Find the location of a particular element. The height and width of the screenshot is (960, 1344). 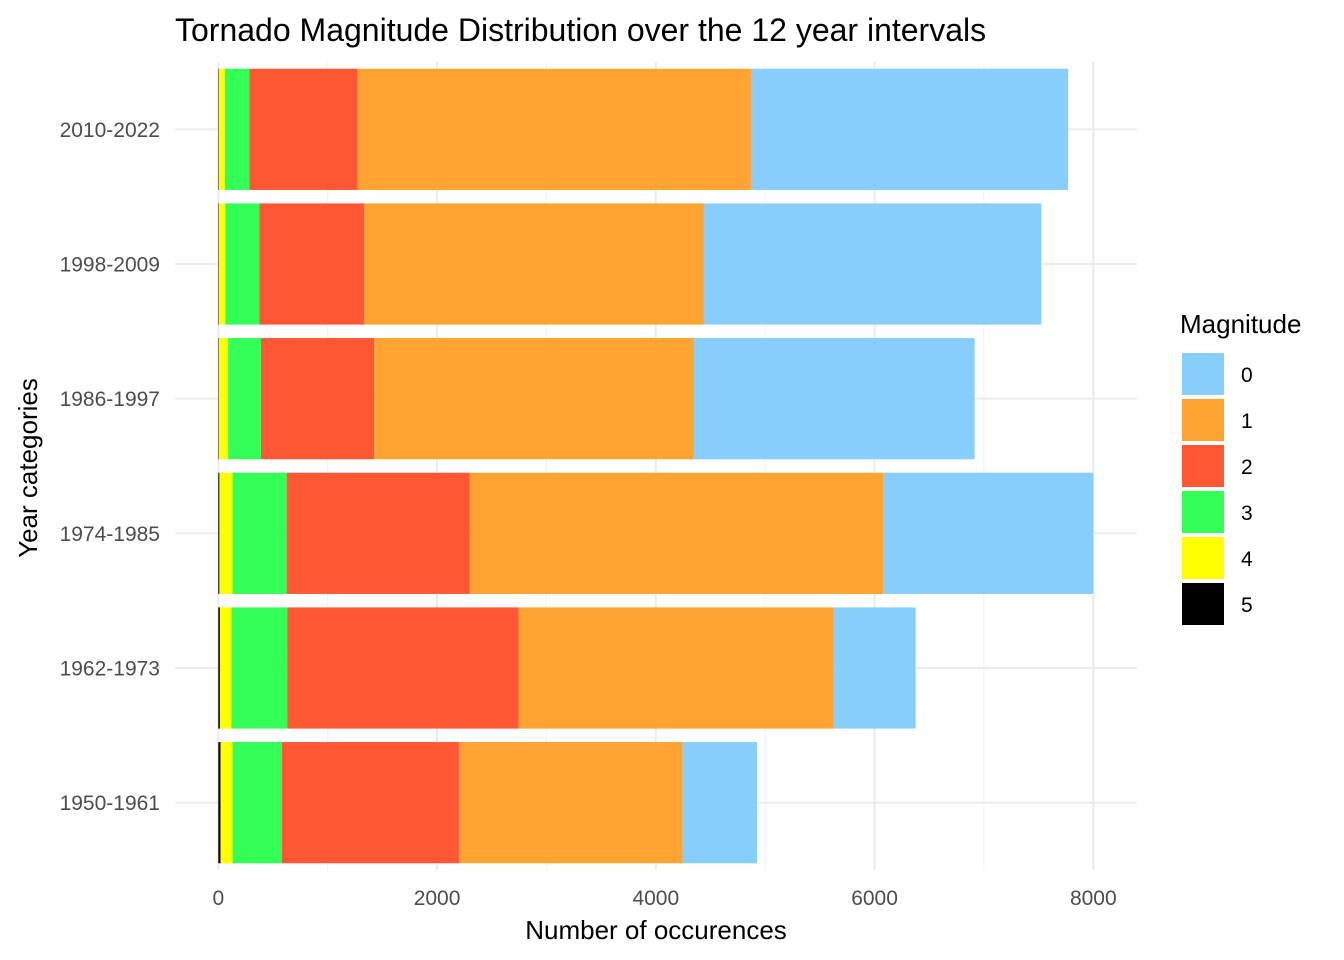

bar-segment-mag5-1974-1985 is located at coordinates (219, 533).